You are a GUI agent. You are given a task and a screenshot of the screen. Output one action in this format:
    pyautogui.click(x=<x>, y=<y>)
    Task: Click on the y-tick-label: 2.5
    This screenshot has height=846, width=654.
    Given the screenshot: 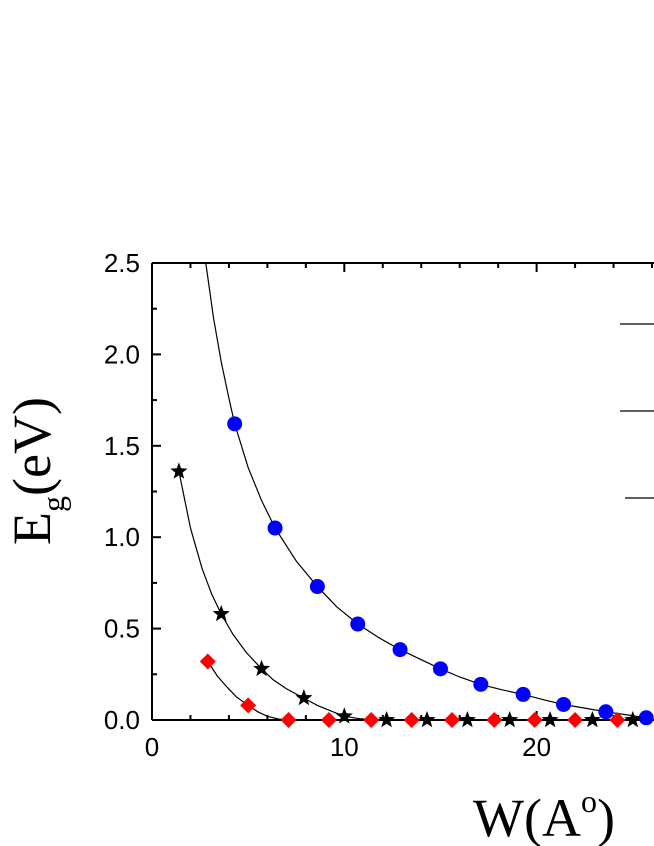 What is the action you would take?
    pyautogui.click(x=122, y=263)
    